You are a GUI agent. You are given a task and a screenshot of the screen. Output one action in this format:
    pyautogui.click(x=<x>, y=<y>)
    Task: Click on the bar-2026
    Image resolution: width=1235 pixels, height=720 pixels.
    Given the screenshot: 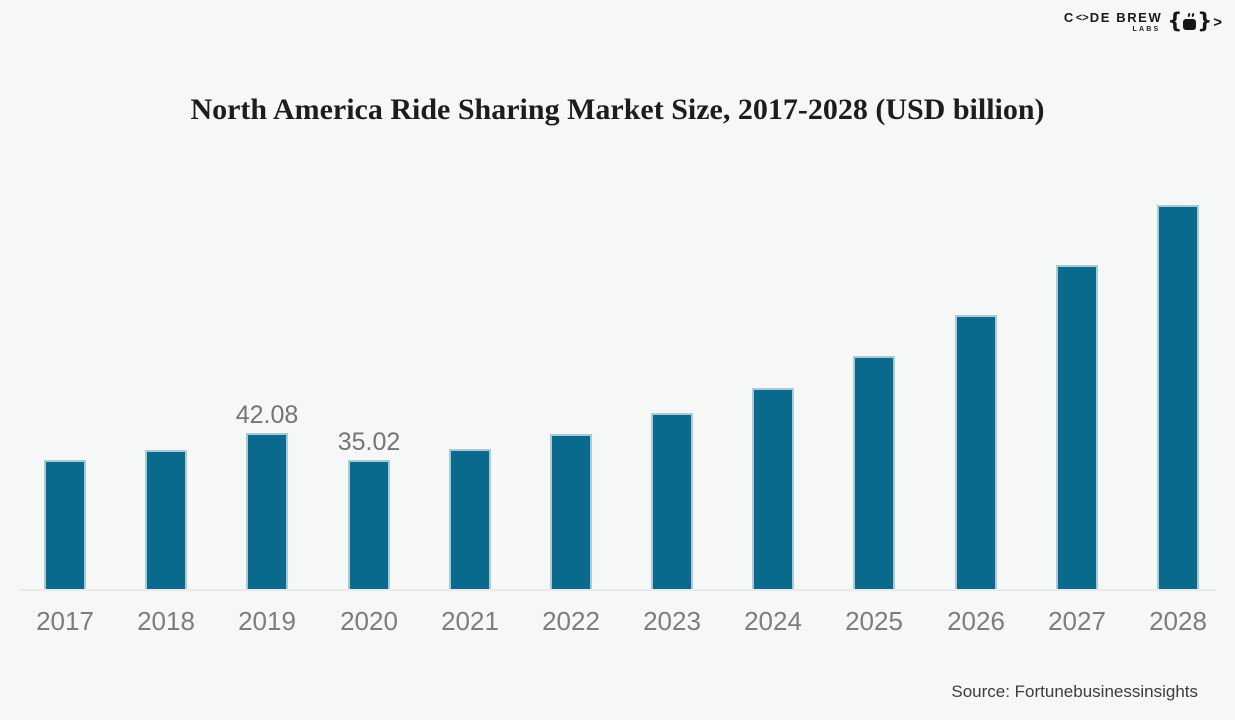 What is the action you would take?
    pyautogui.click(x=976, y=452)
    